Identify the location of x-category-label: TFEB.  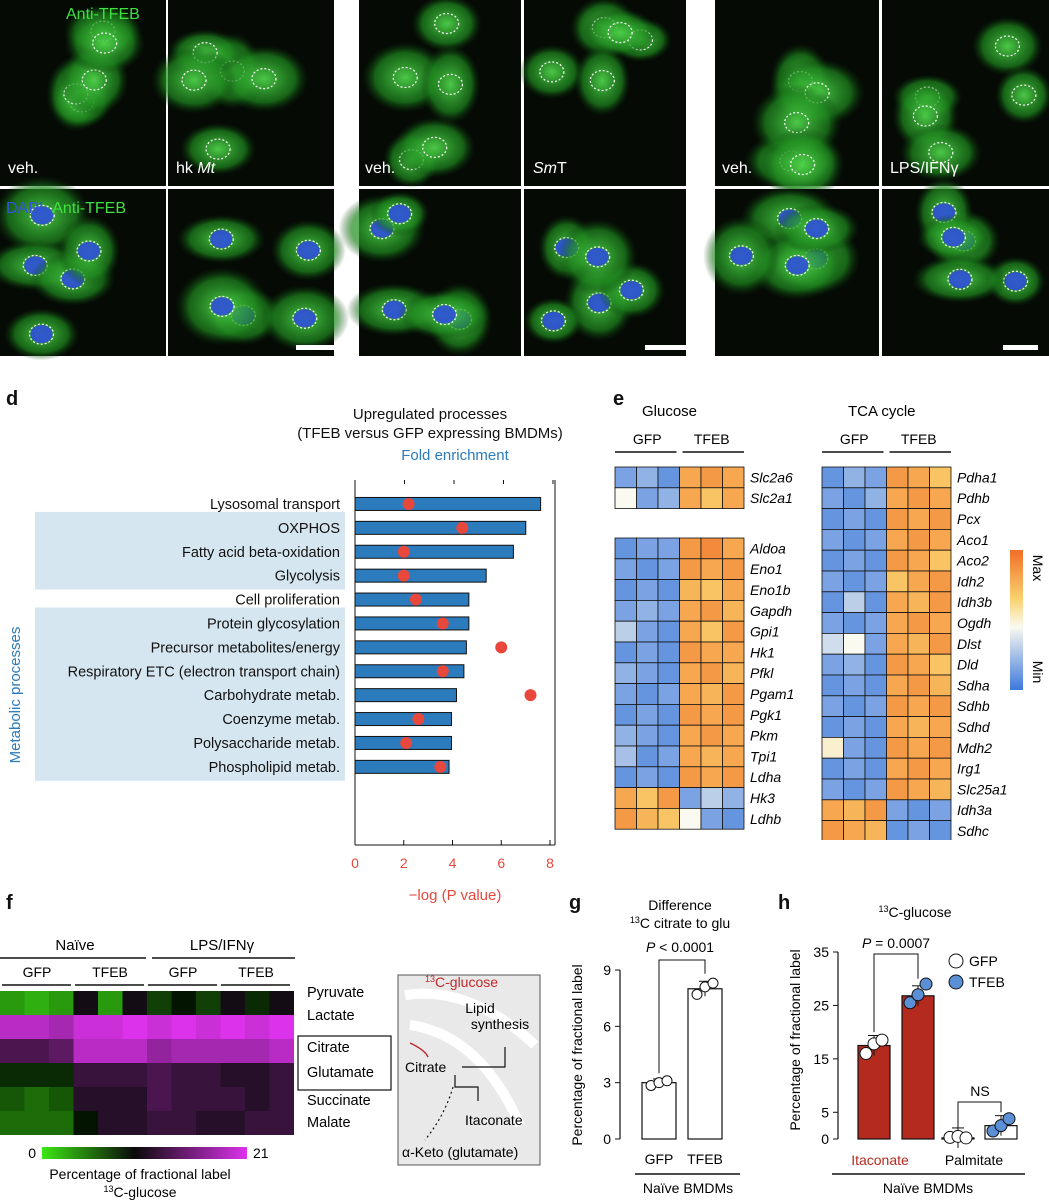
(705, 1159).